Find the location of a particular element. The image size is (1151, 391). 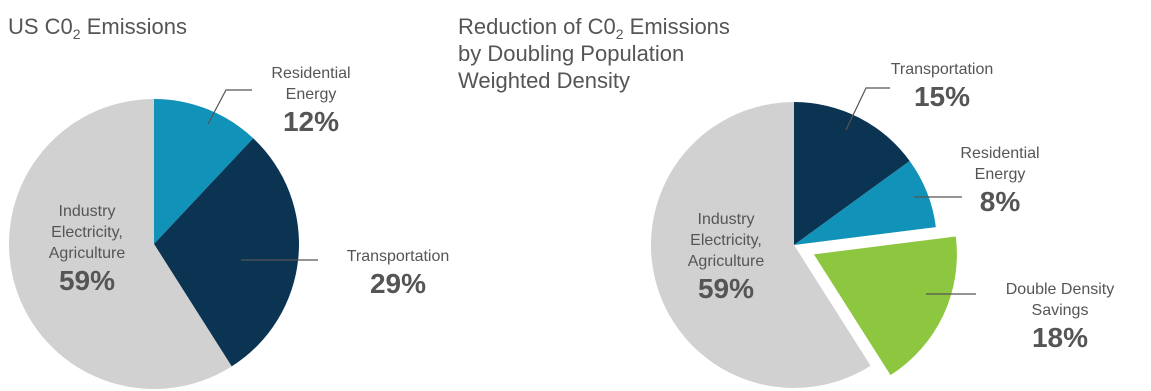

chart2-label-residential-energy: Residential Energy 8% is located at coordinates (999, 181).